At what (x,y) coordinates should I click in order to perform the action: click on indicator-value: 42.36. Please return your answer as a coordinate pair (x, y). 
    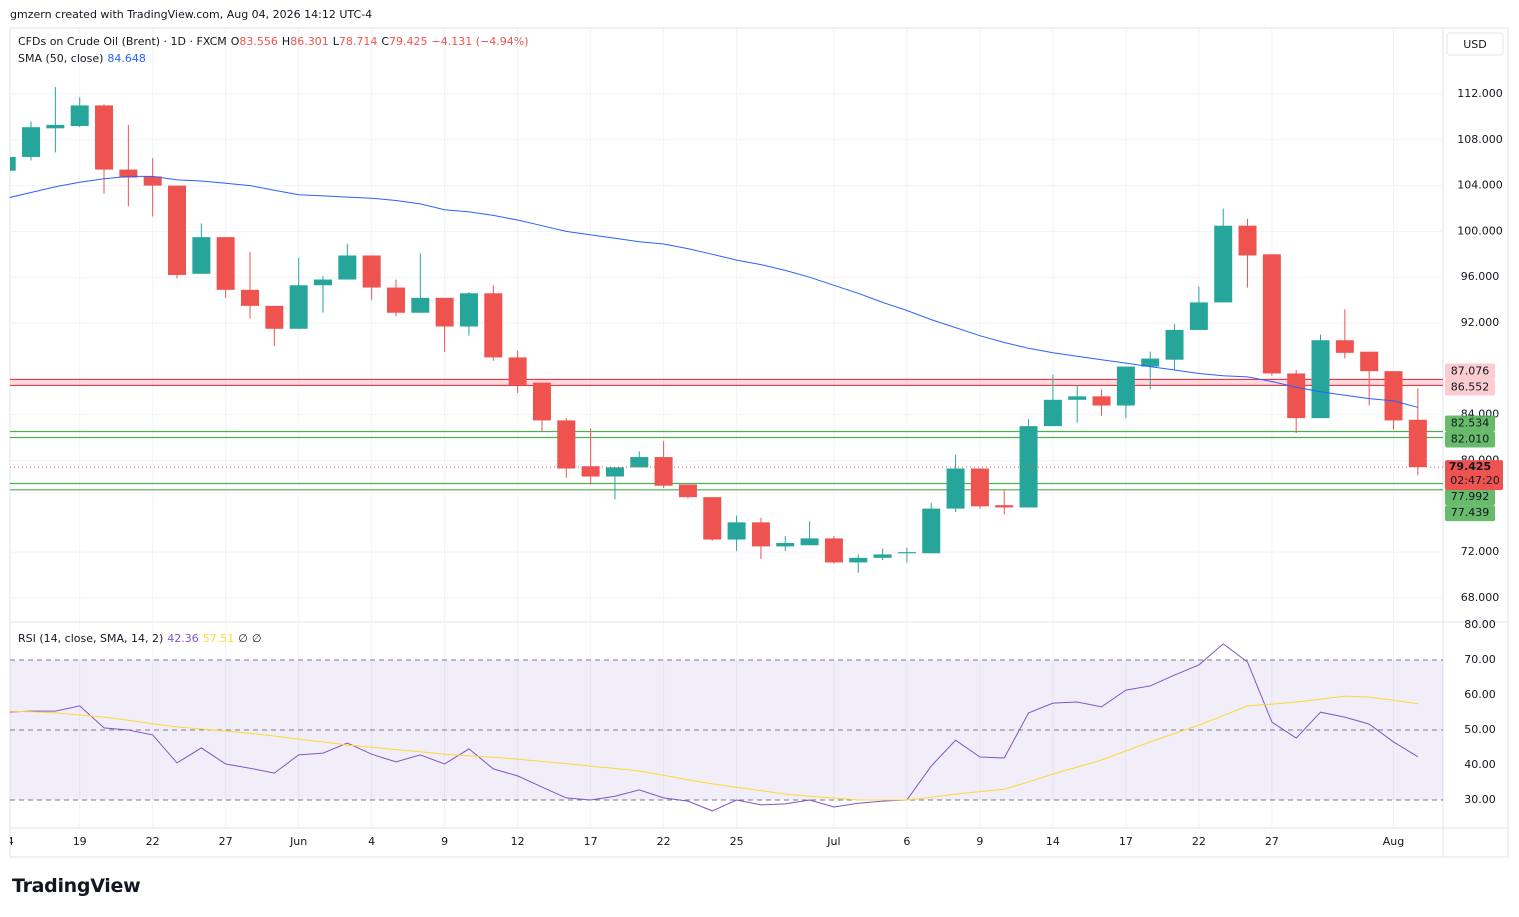
    Looking at the image, I should click on (183, 638).